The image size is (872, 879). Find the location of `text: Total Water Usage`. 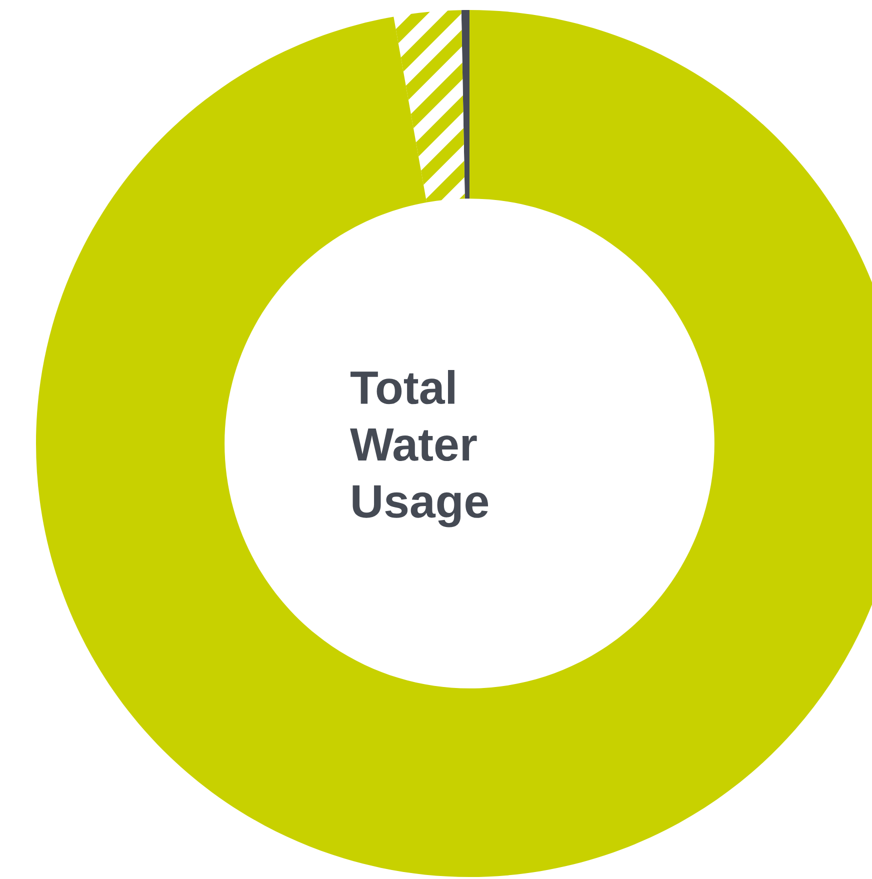

text: Total Water Usage is located at coordinates (419, 449).